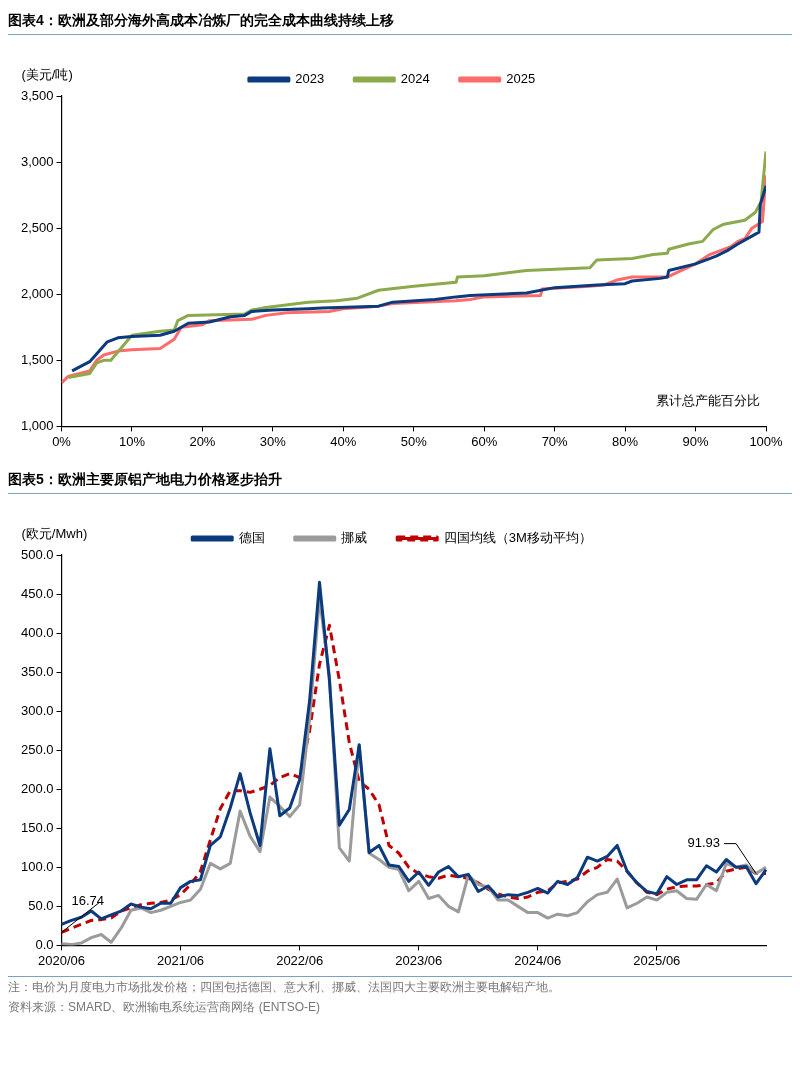  I want to click on y-tick-label: 250.0, so click(37, 749).